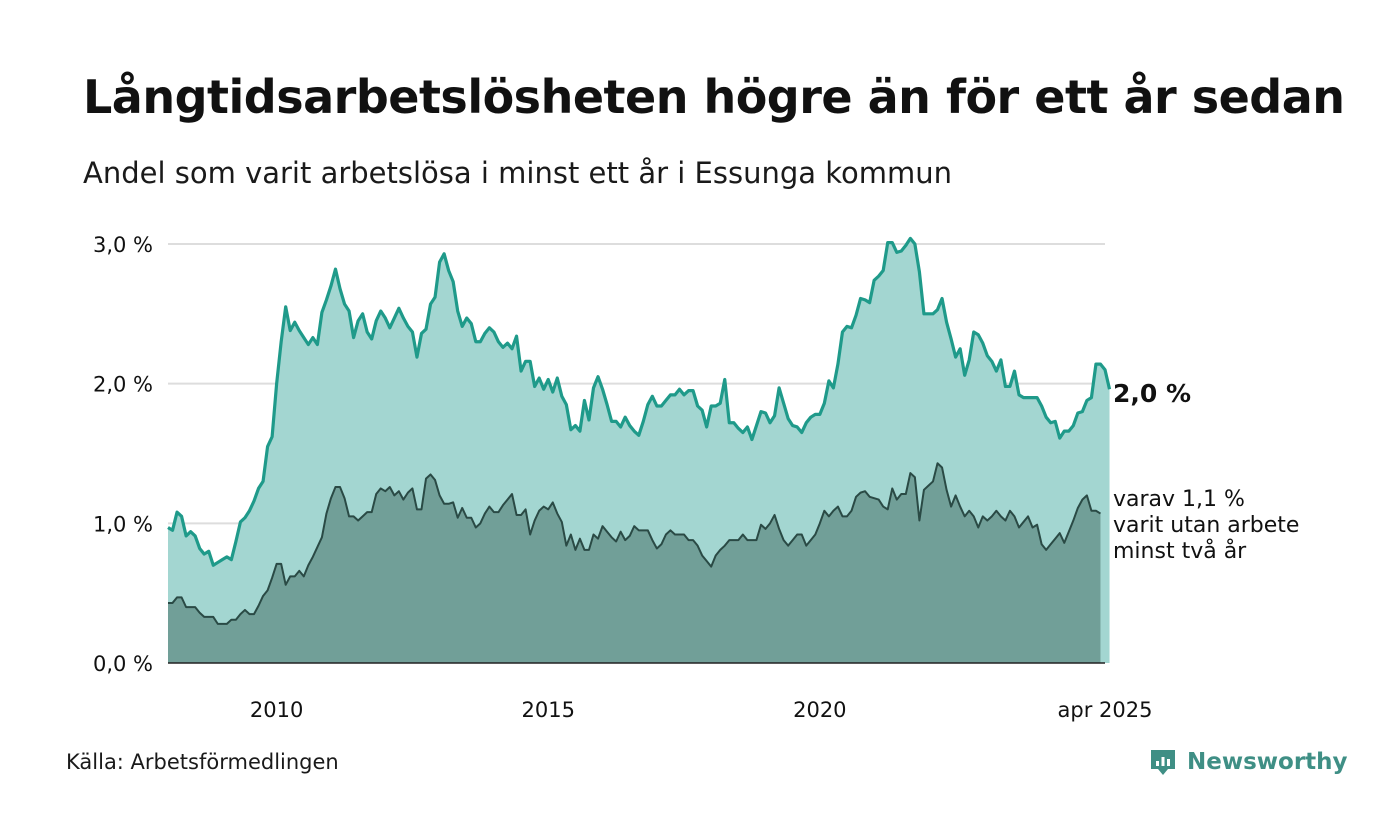 This screenshot has height=840, width=1400. What do you see at coordinates (123, 385) in the screenshot?
I see `y-tick-label: 2,0 %` at bounding box center [123, 385].